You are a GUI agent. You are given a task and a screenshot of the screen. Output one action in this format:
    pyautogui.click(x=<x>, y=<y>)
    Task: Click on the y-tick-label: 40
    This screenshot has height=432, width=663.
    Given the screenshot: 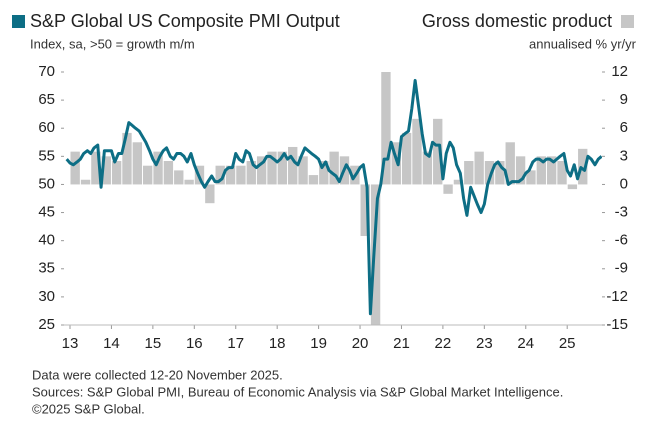 What is the action you would take?
    pyautogui.click(x=46, y=240)
    